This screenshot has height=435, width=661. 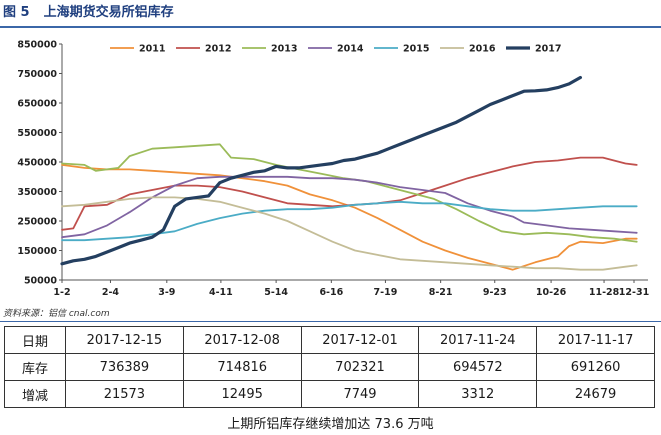 What do you see at coordinates (360, 394) in the screenshot?
I see `table-cell: 7749` at bounding box center [360, 394].